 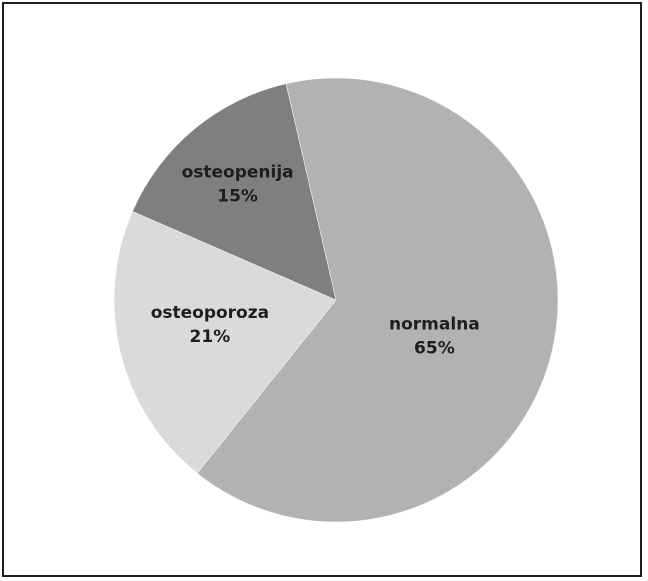 I want to click on slice-label-osteopenija: osteopenija, so click(x=238, y=173).